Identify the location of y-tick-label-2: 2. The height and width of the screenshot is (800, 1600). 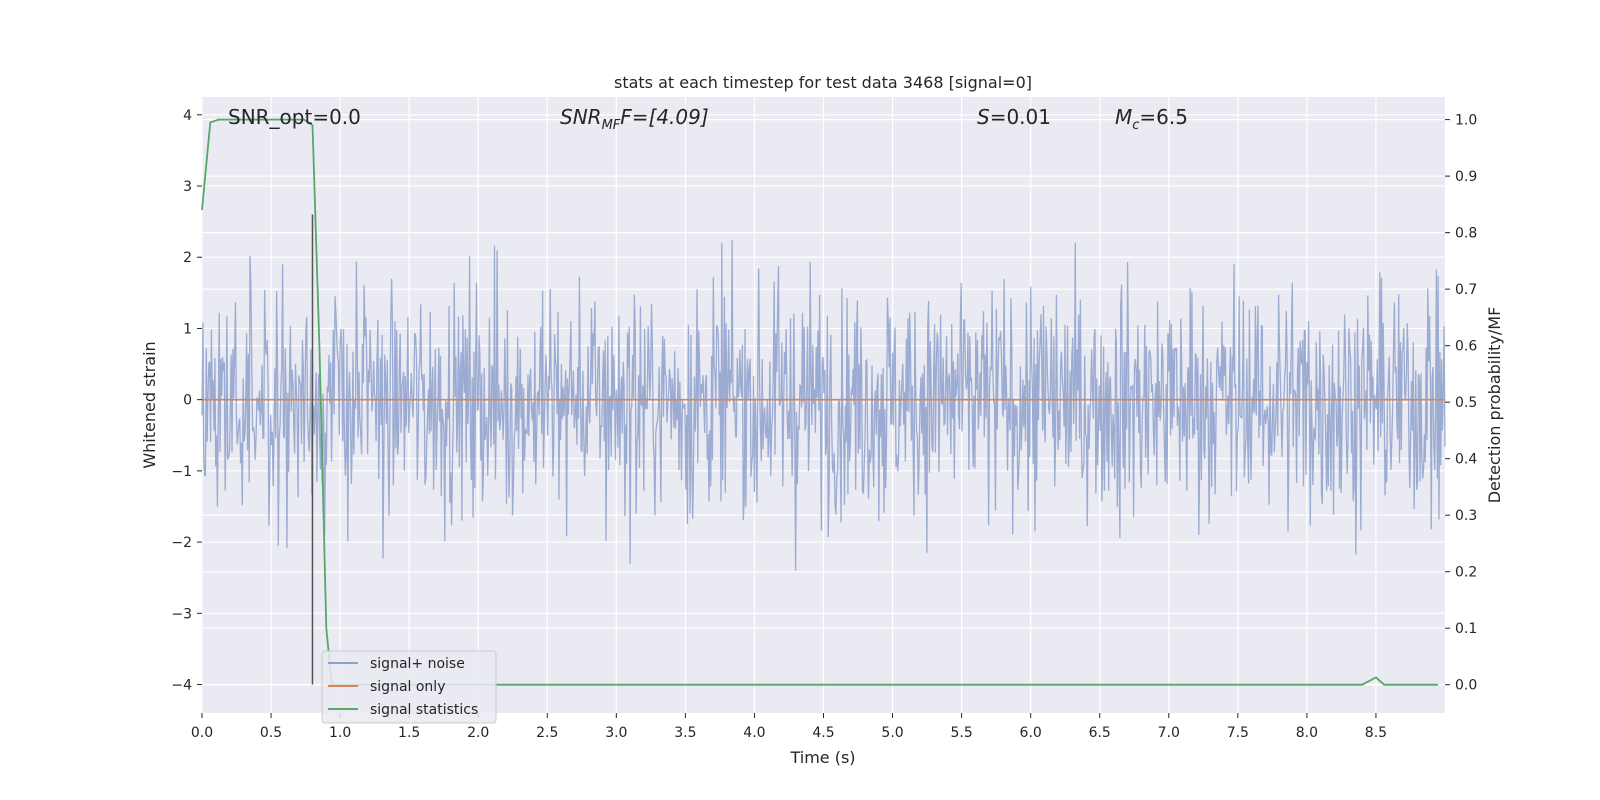
(187, 258).